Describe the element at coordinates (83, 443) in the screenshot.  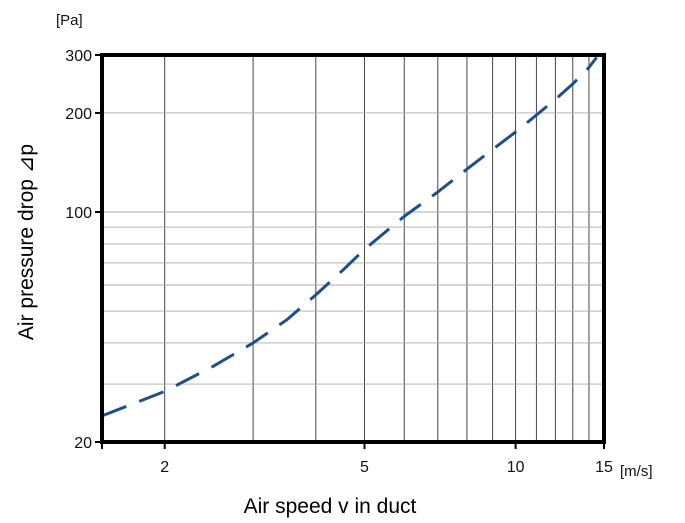
I see `y-tick-label: 20` at that location.